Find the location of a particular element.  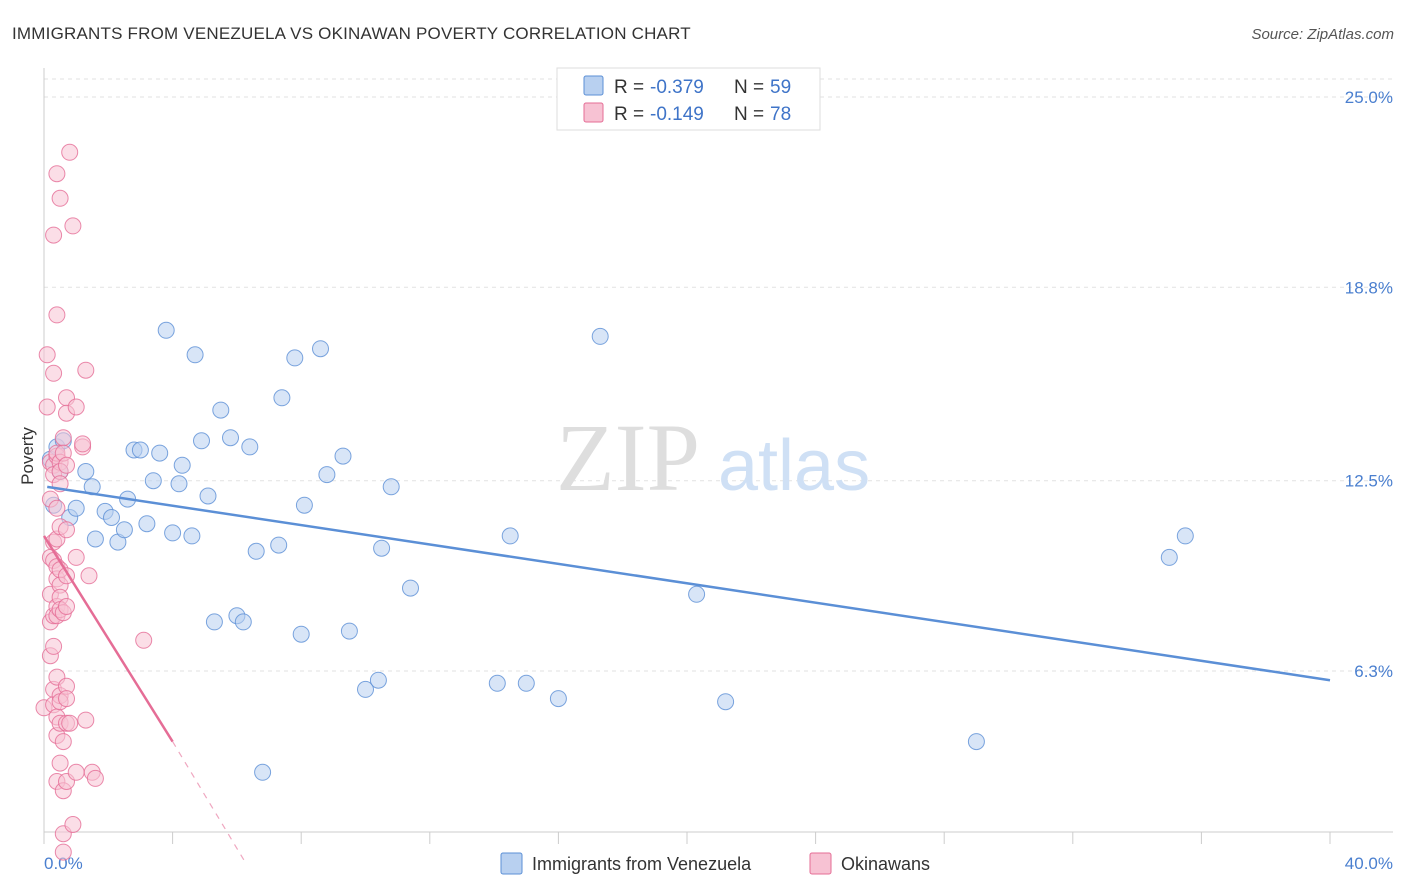

legend-r-value-1: -0.379 is located at coordinates (677, 87).